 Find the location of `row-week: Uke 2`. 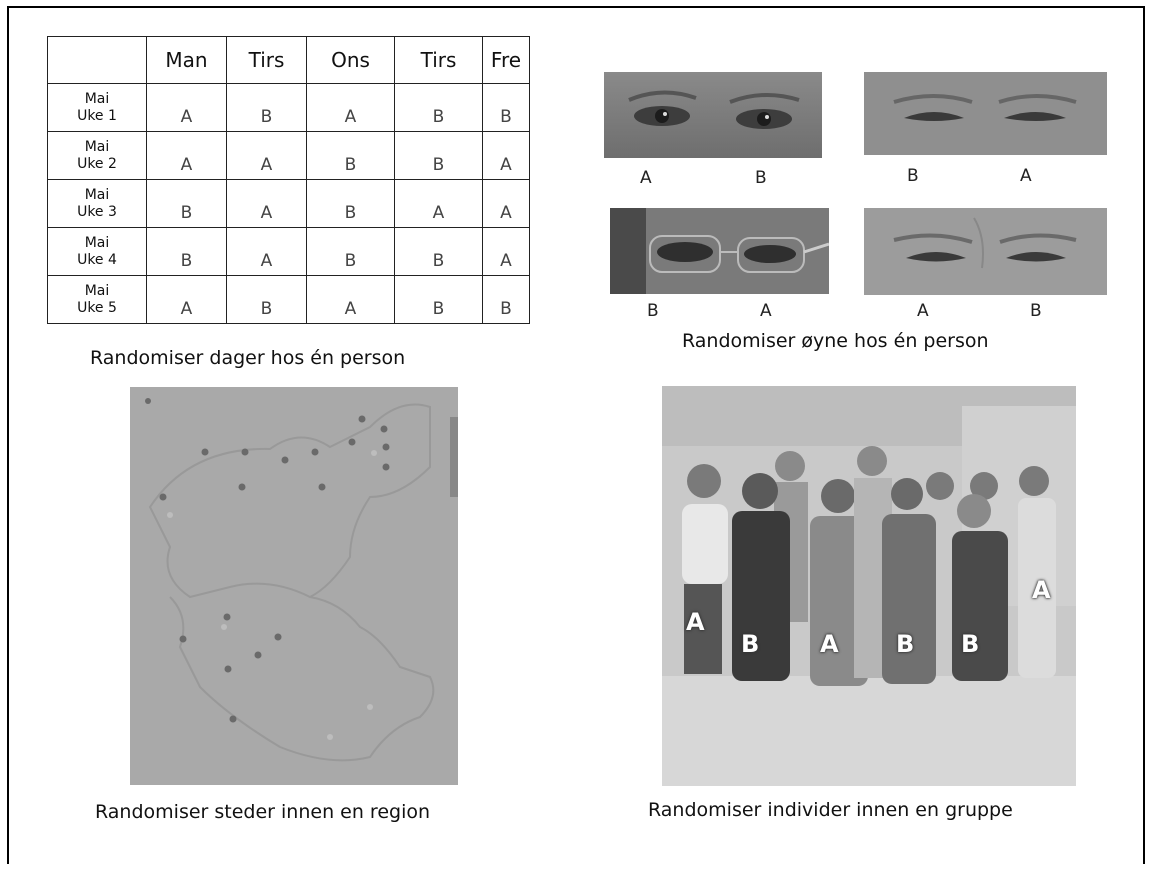

row-week: Uke 2 is located at coordinates (97, 163).